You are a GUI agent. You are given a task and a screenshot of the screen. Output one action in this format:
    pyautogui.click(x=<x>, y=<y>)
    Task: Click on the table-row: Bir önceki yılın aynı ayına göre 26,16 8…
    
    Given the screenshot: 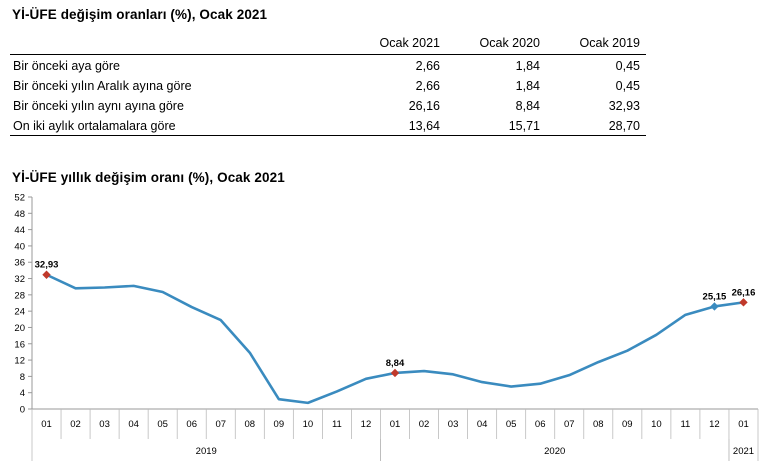 What is the action you would take?
    pyautogui.click(x=328, y=105)
    